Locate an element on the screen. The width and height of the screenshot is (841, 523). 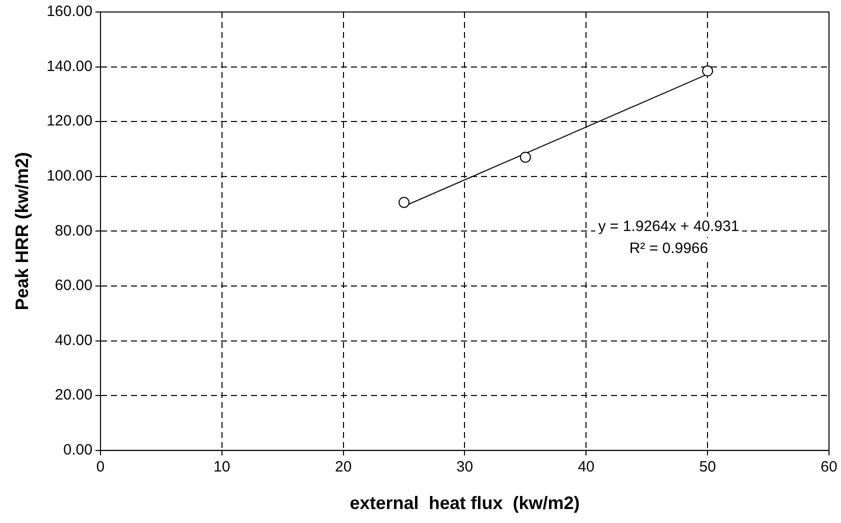
y-tick-label: 120.00 is located at coordinates (69, 121).